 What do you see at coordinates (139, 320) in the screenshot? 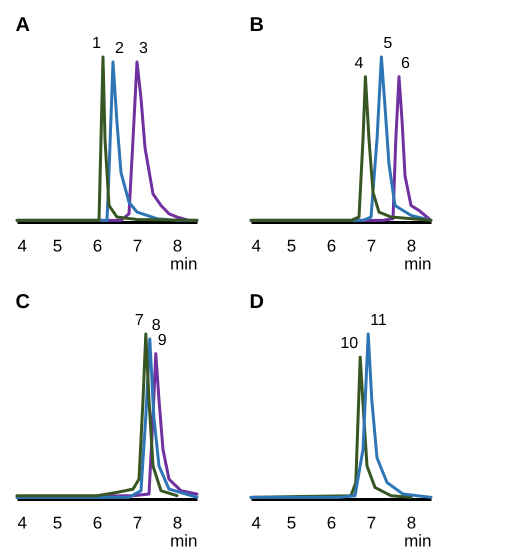
I see `annotation: 7` at bounding box center [139, 320].